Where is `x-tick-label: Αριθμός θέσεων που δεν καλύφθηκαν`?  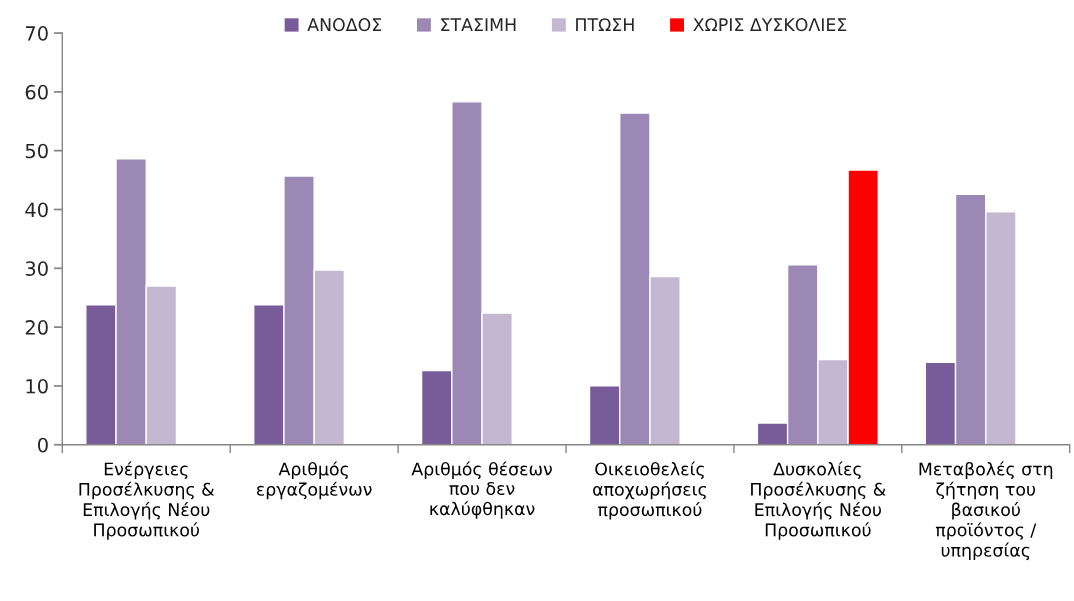
x-tick-label: Αριθμός θέσεων που δεν καλύφθηκαν is located at coordinates (481, 490).